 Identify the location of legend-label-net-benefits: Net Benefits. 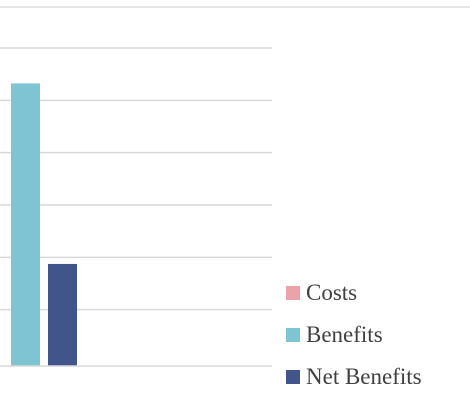
(364, 376).